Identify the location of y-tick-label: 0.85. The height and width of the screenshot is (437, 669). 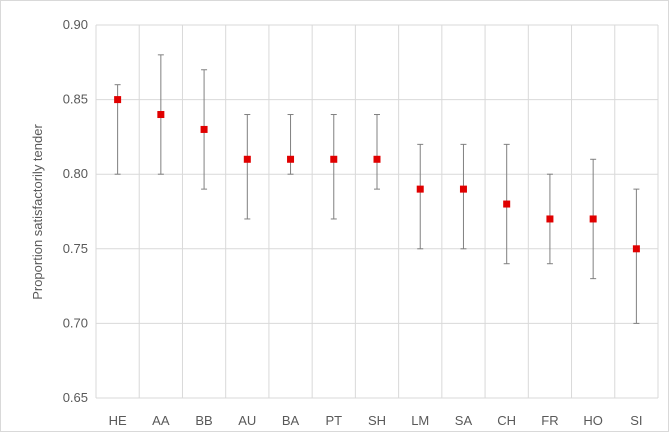
(75, 99).